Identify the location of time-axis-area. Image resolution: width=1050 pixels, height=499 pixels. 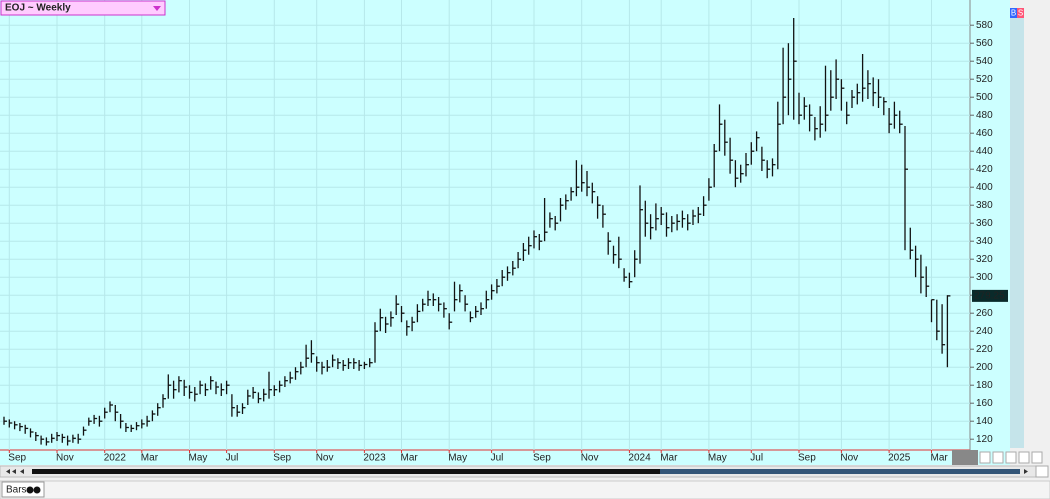
(505, 457).